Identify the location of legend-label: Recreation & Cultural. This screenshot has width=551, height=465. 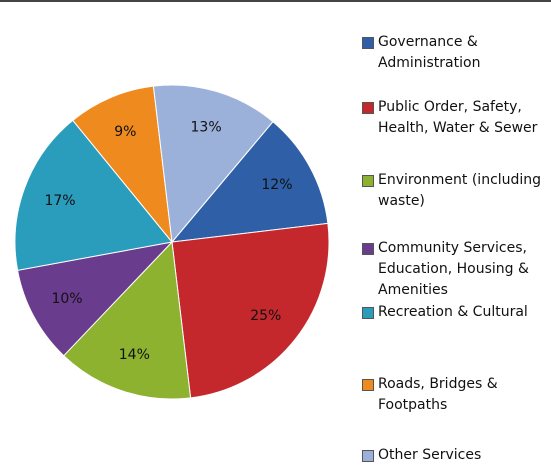
(453, 312).